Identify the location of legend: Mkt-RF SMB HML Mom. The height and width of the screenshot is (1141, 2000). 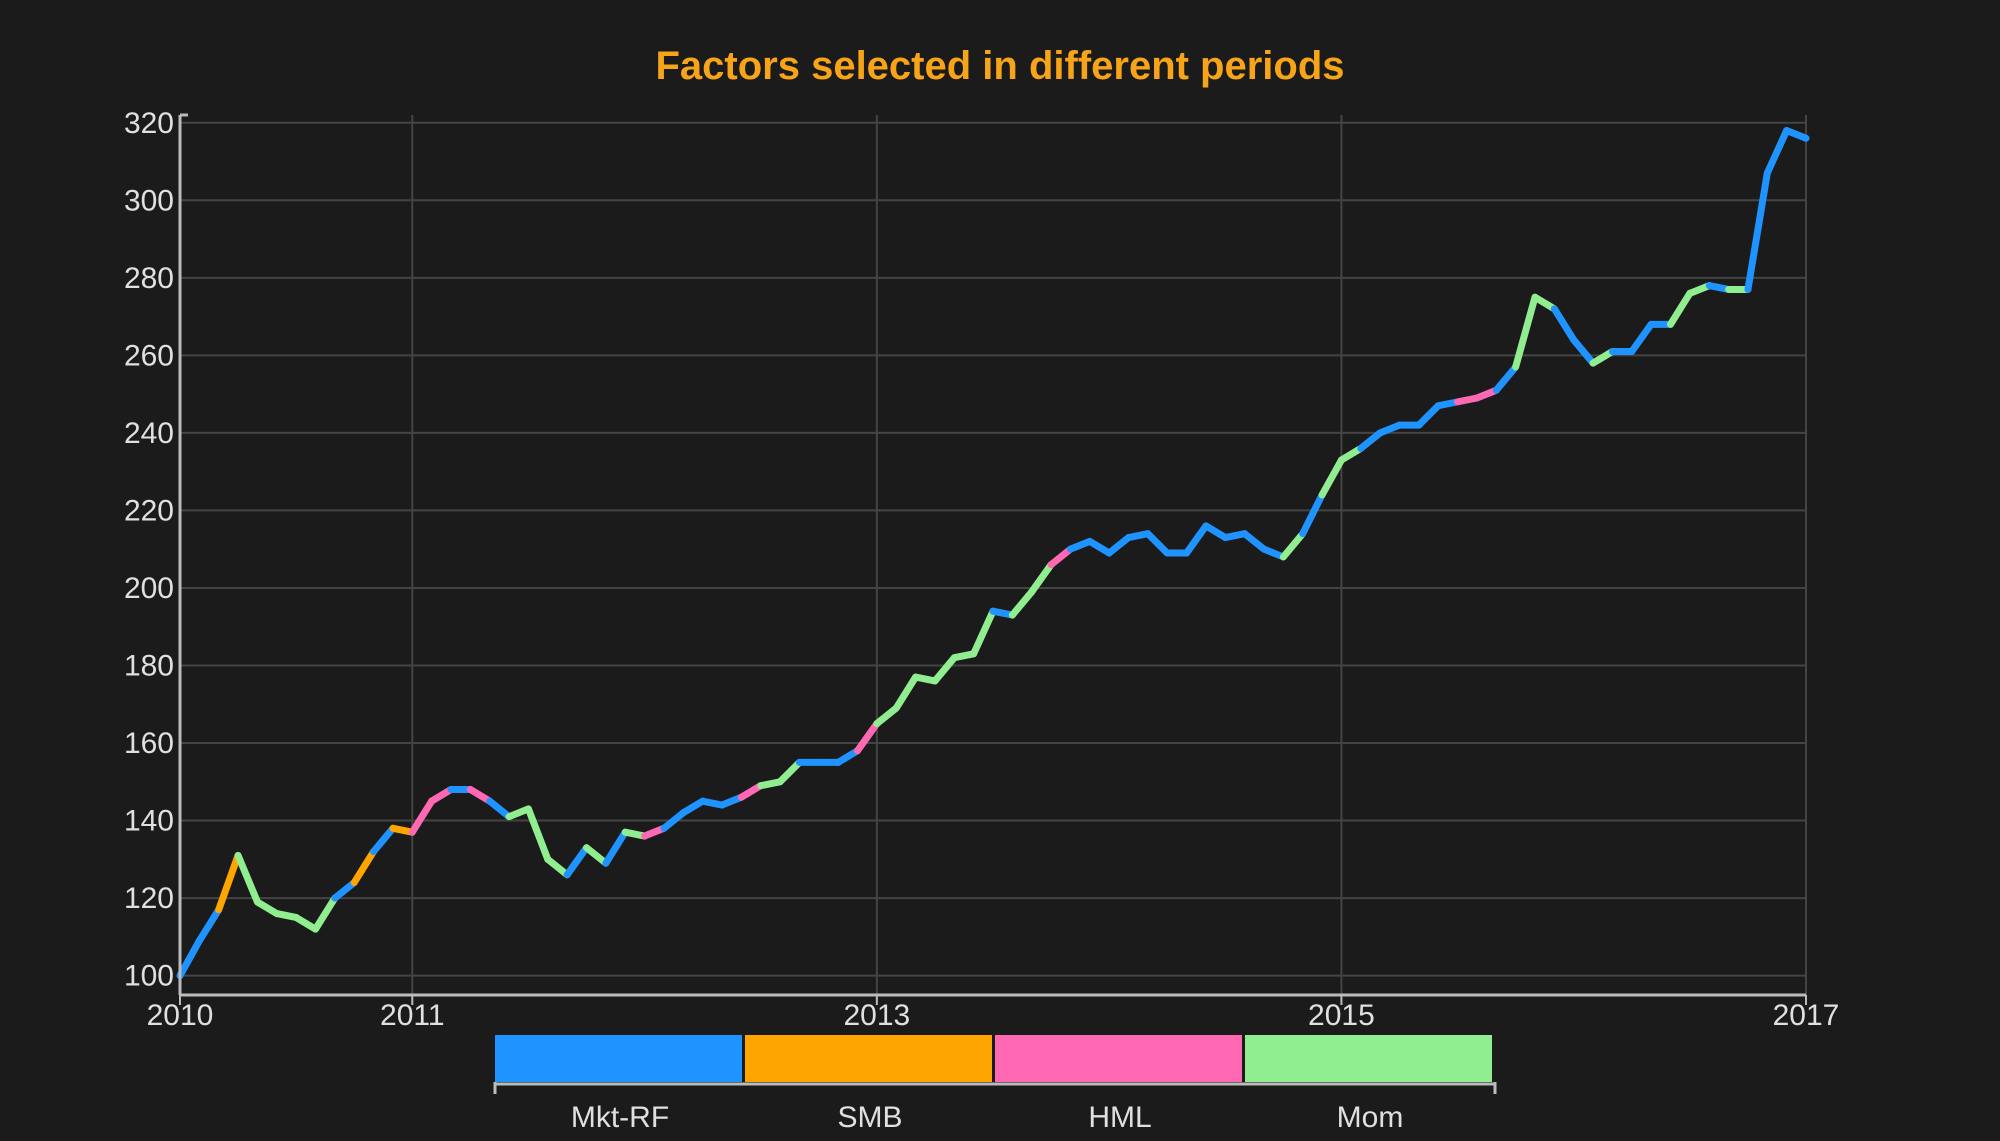
(995, 1084).